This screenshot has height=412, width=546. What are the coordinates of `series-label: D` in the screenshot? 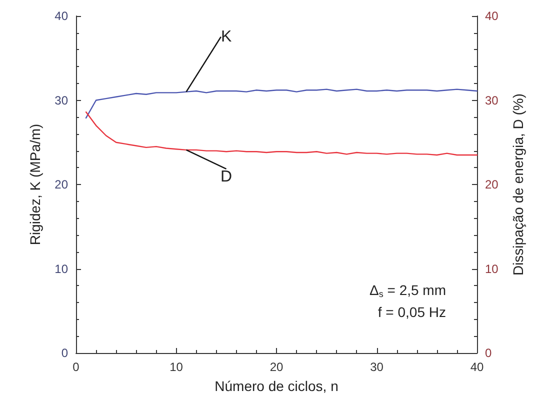 It's located at (226, 177).